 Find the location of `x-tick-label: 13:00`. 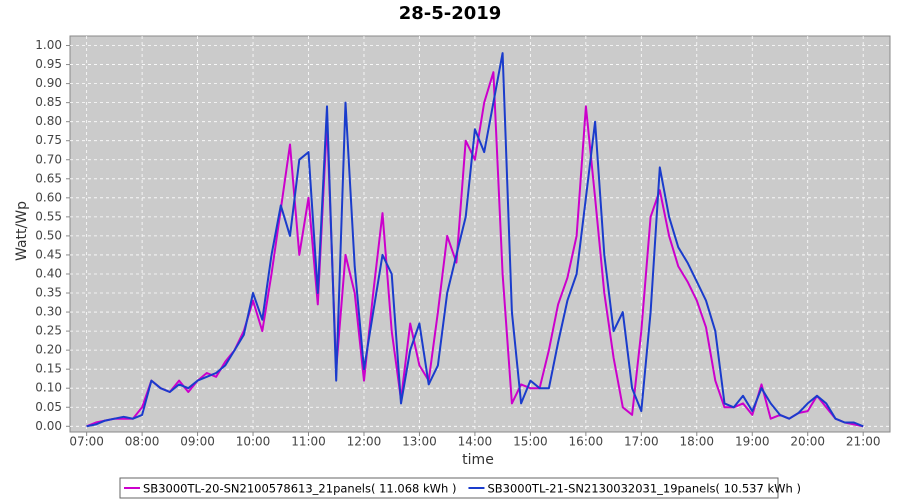

x-tick-label: 13:00 is located at coordinates (419, 442).